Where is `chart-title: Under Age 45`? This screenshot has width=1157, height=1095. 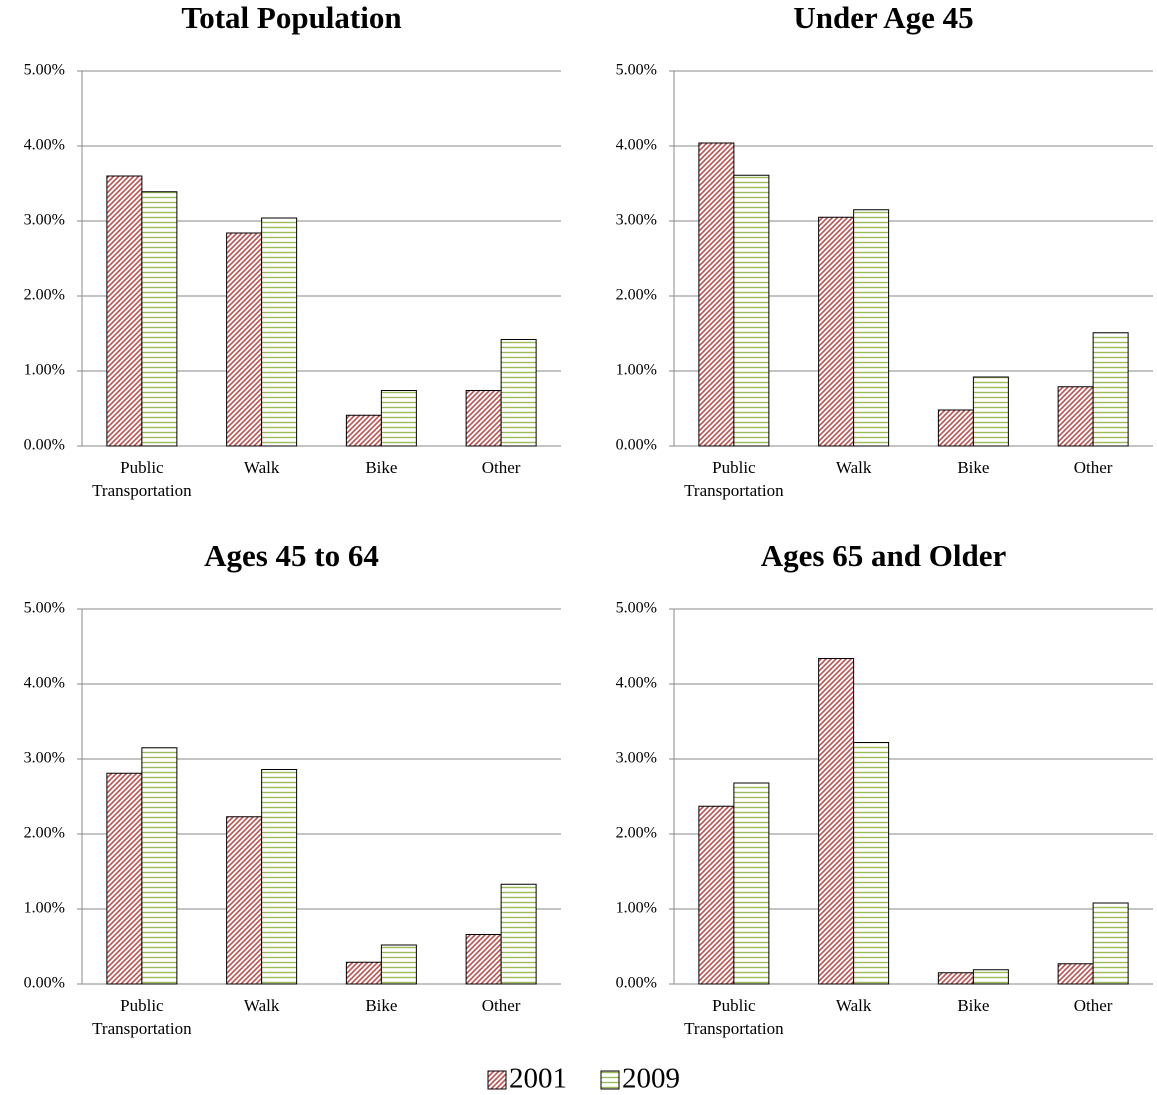 chart-title: Under Age 45 is located at coordinates (883, 17).